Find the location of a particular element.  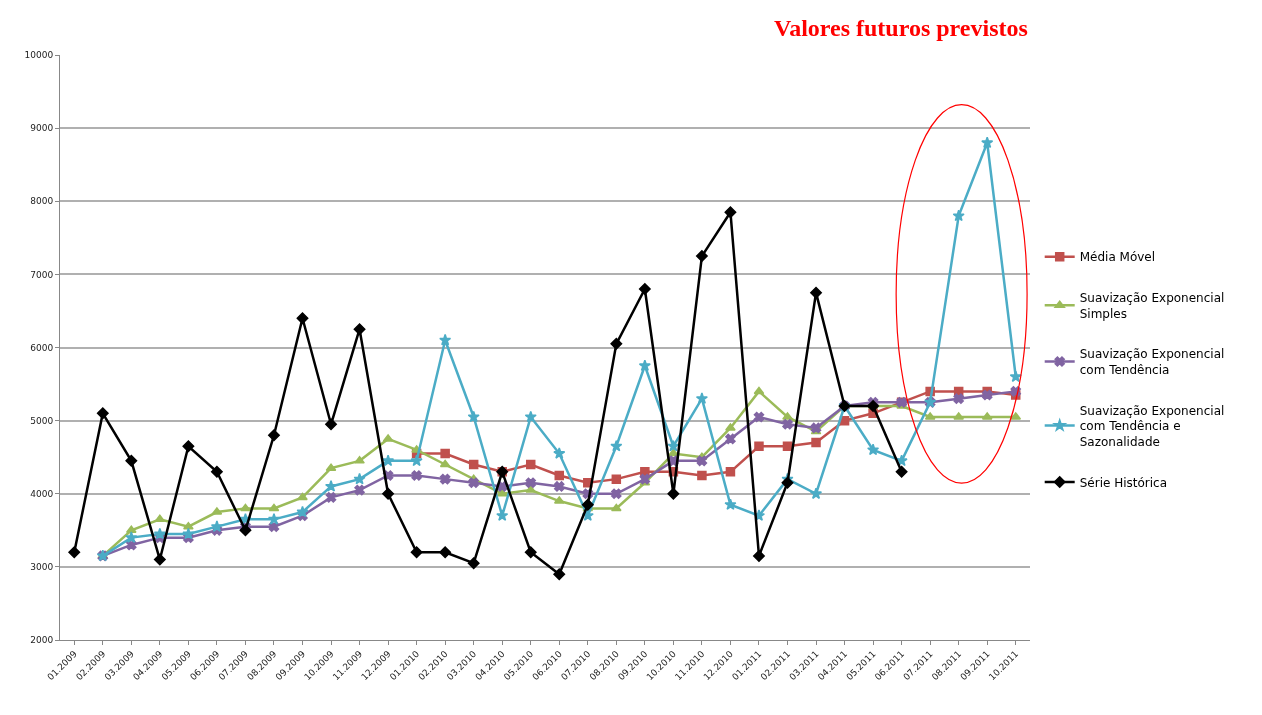

y-tick-label: 6000 is located at coordinates (42, 347).